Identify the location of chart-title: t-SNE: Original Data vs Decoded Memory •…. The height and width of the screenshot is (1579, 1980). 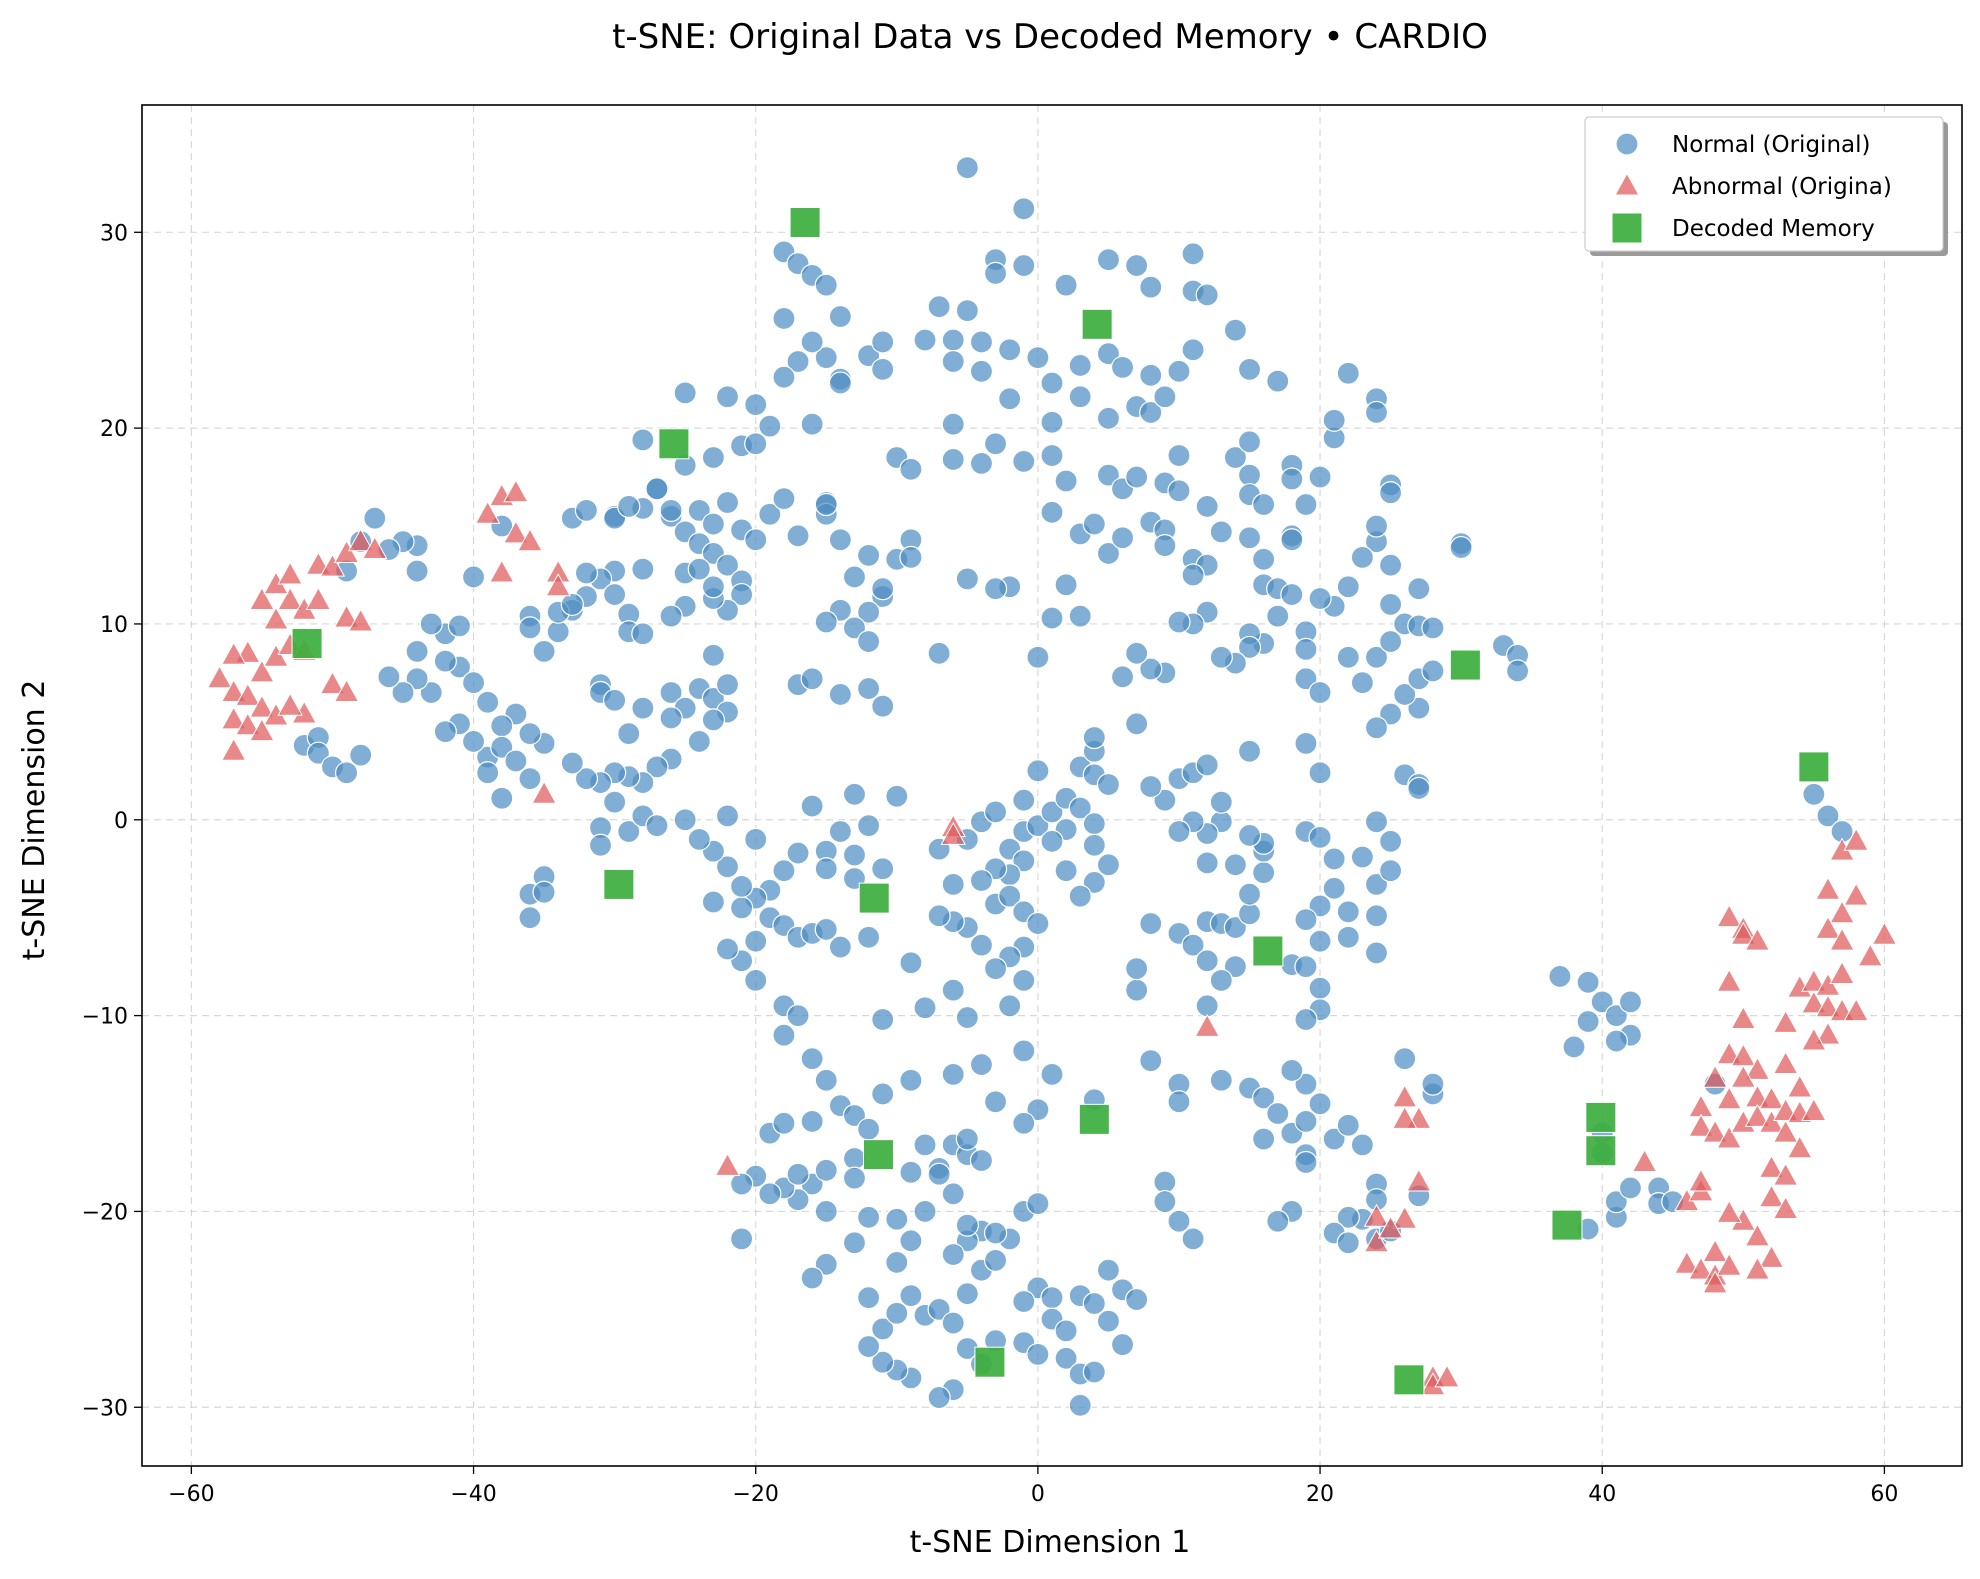
(1050, 37).